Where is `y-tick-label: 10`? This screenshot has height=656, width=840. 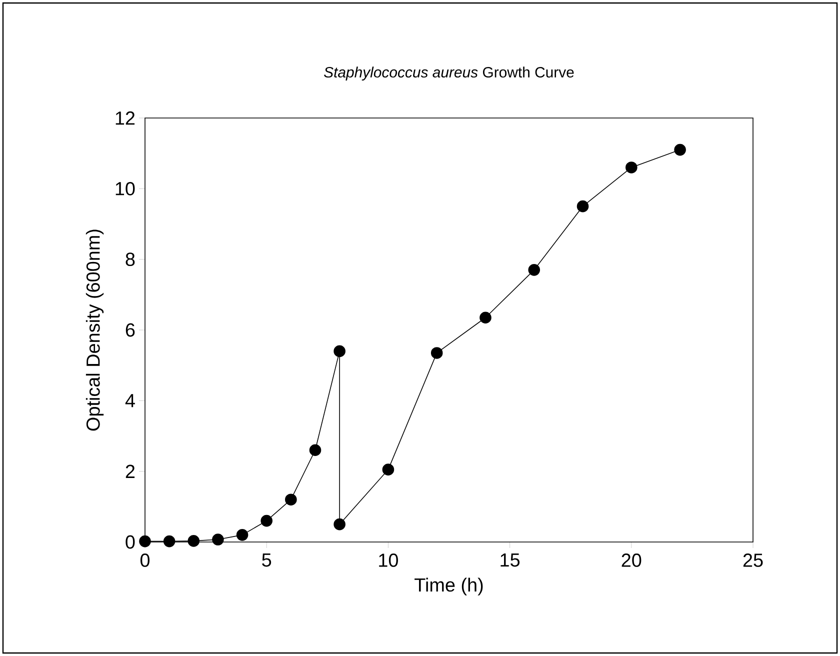
y-tick-label: 10 is located at coordinates (125, 189).